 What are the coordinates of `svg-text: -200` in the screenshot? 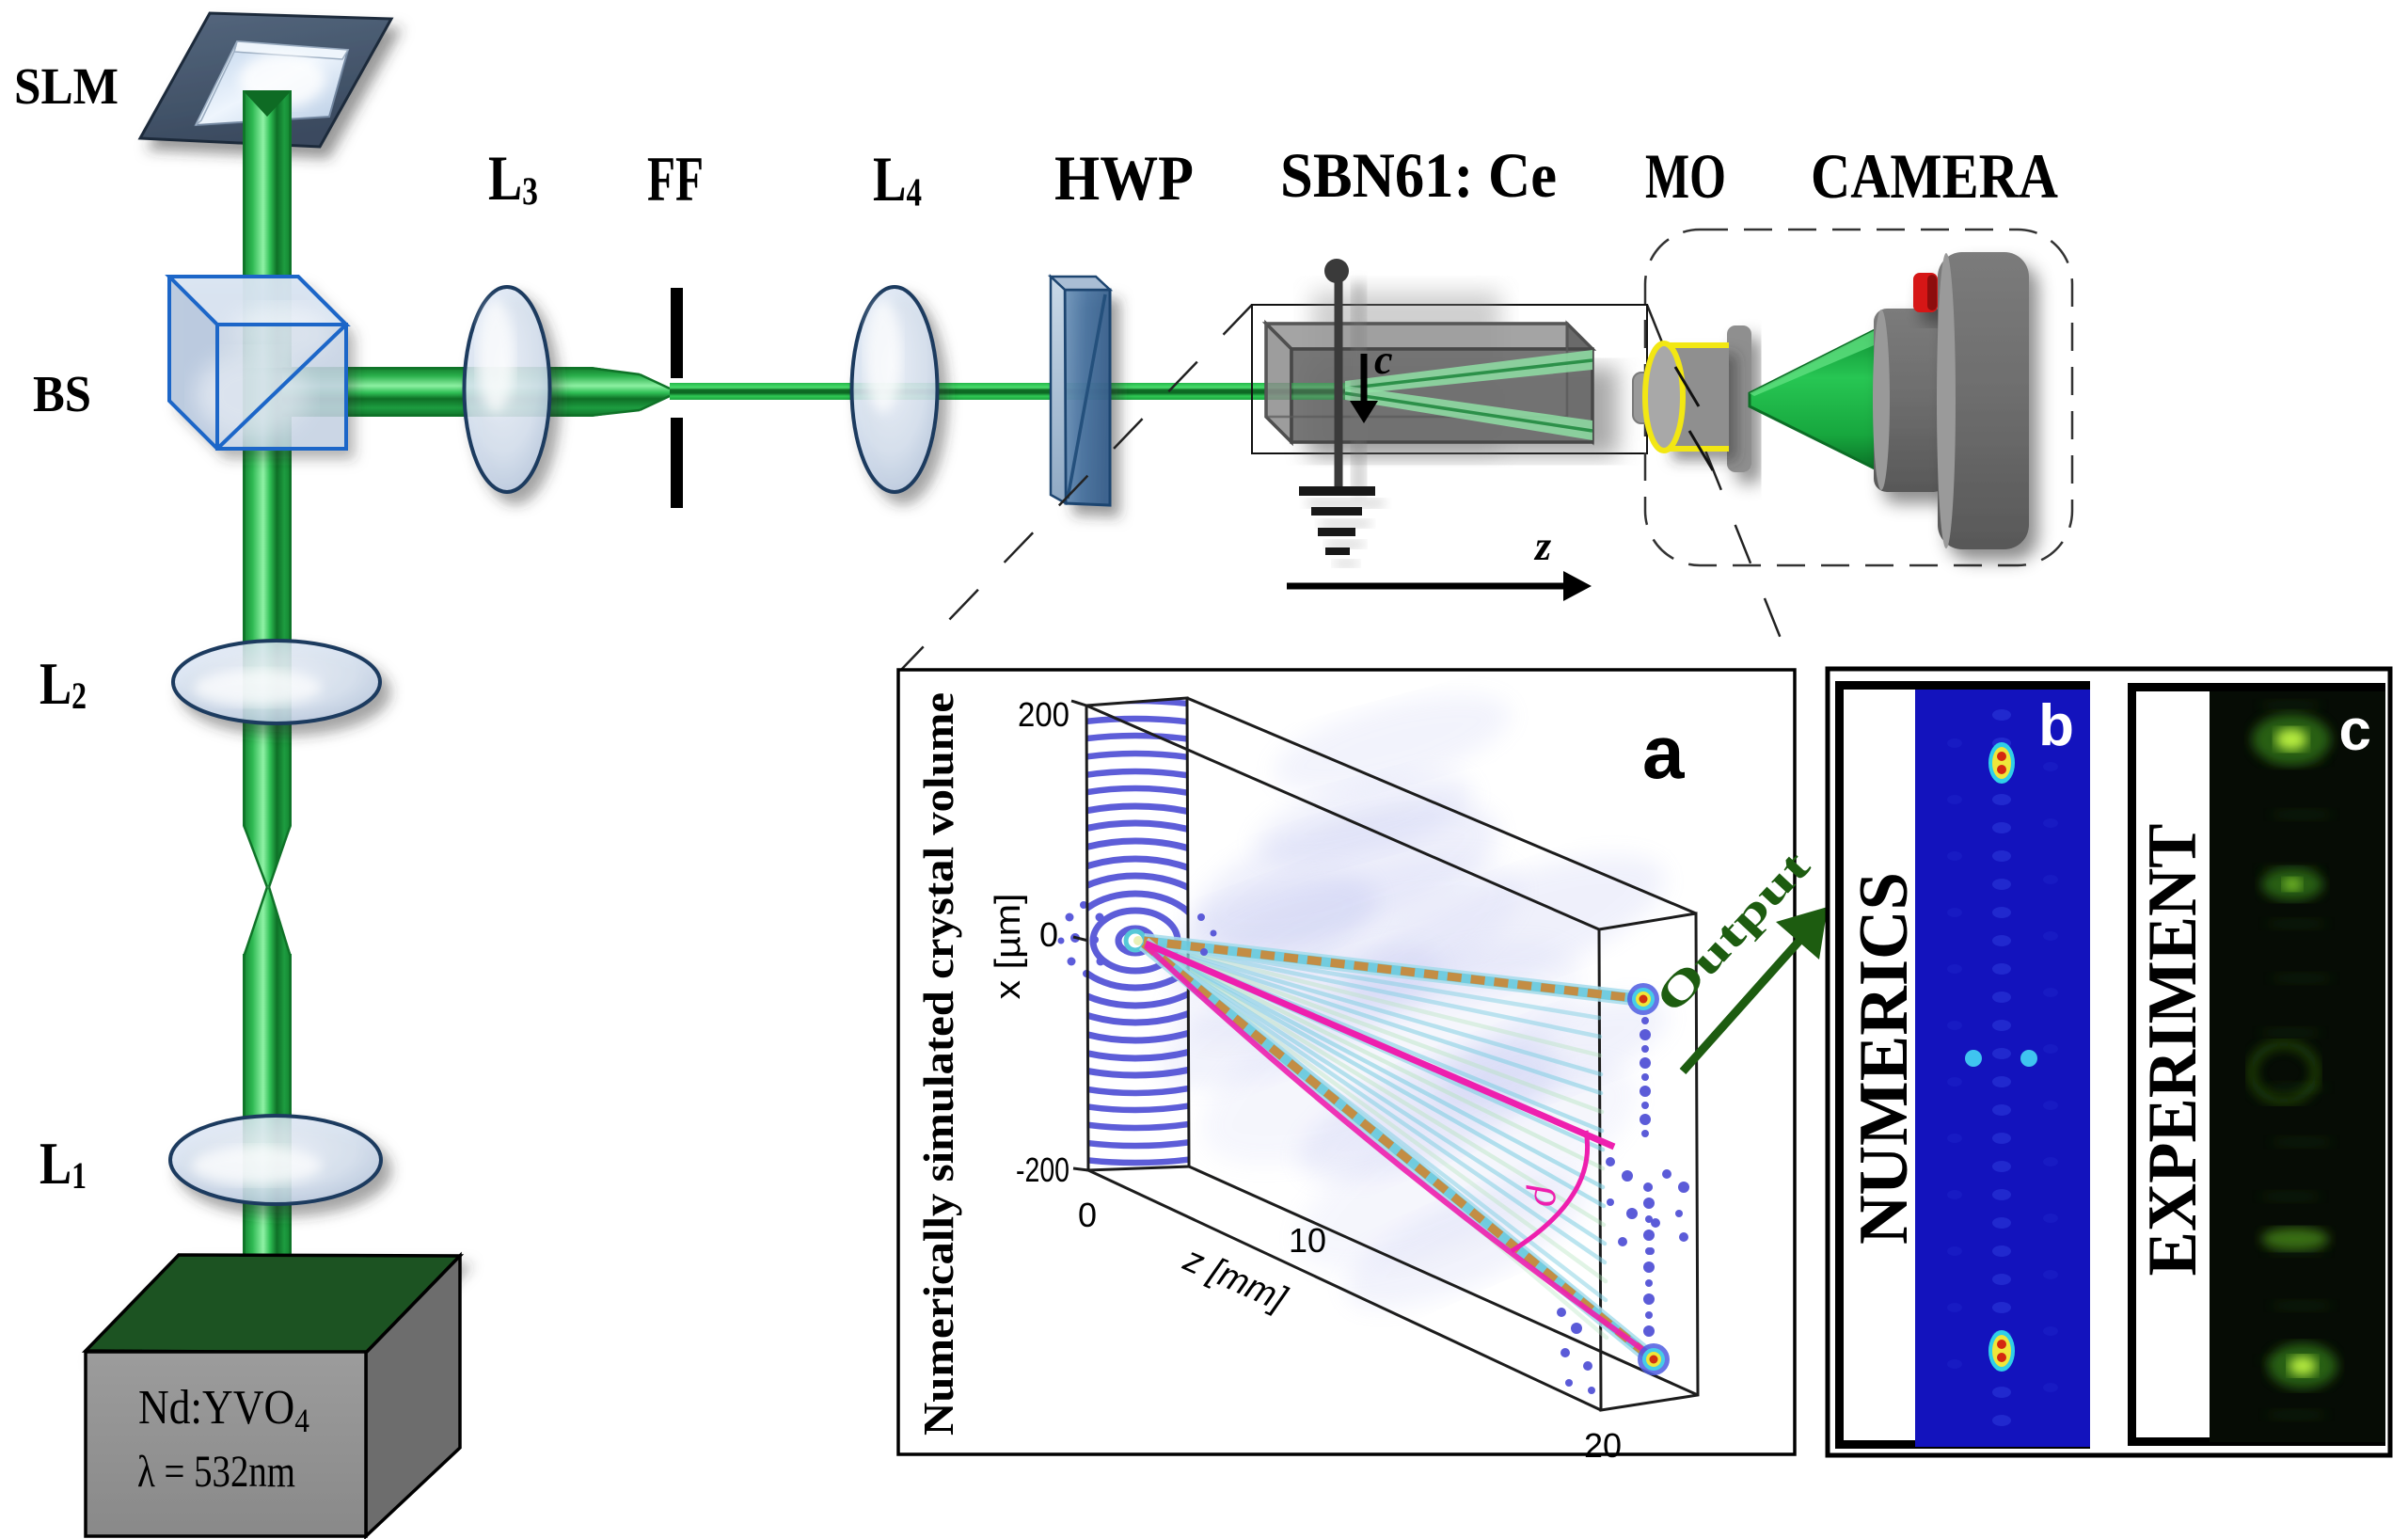 It's located at (1043, 1169).